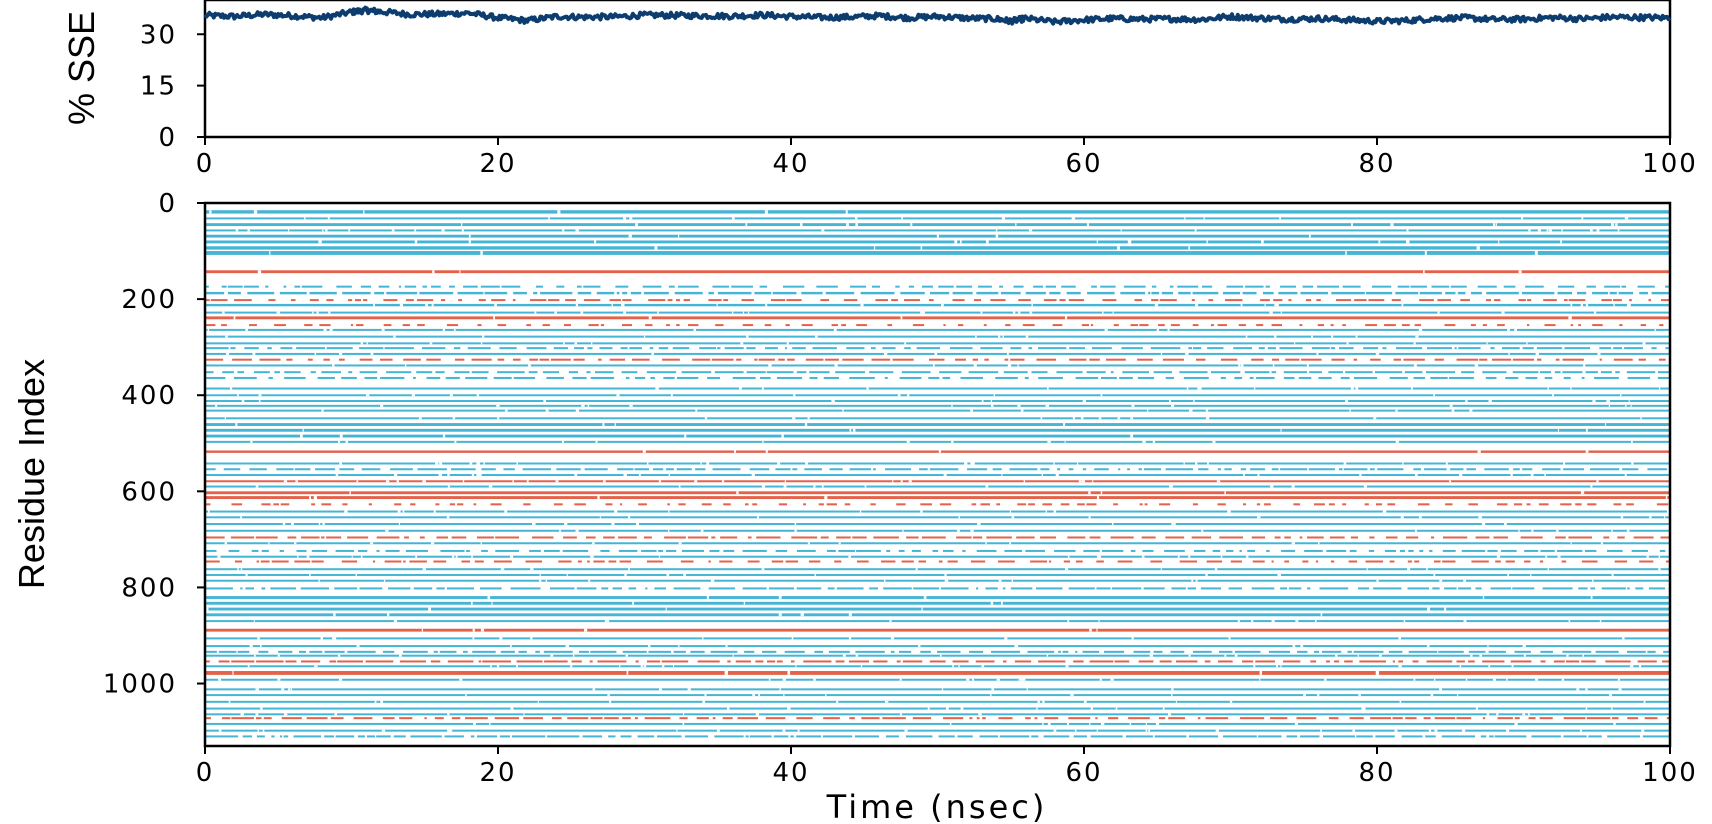 Image resolution: width=1712 pixels, height=824 pixels. Describe the element at coordinates (947, 158) in the screenshot. I see `top-x-axis: 0 20 40 60 80 100` at that location.